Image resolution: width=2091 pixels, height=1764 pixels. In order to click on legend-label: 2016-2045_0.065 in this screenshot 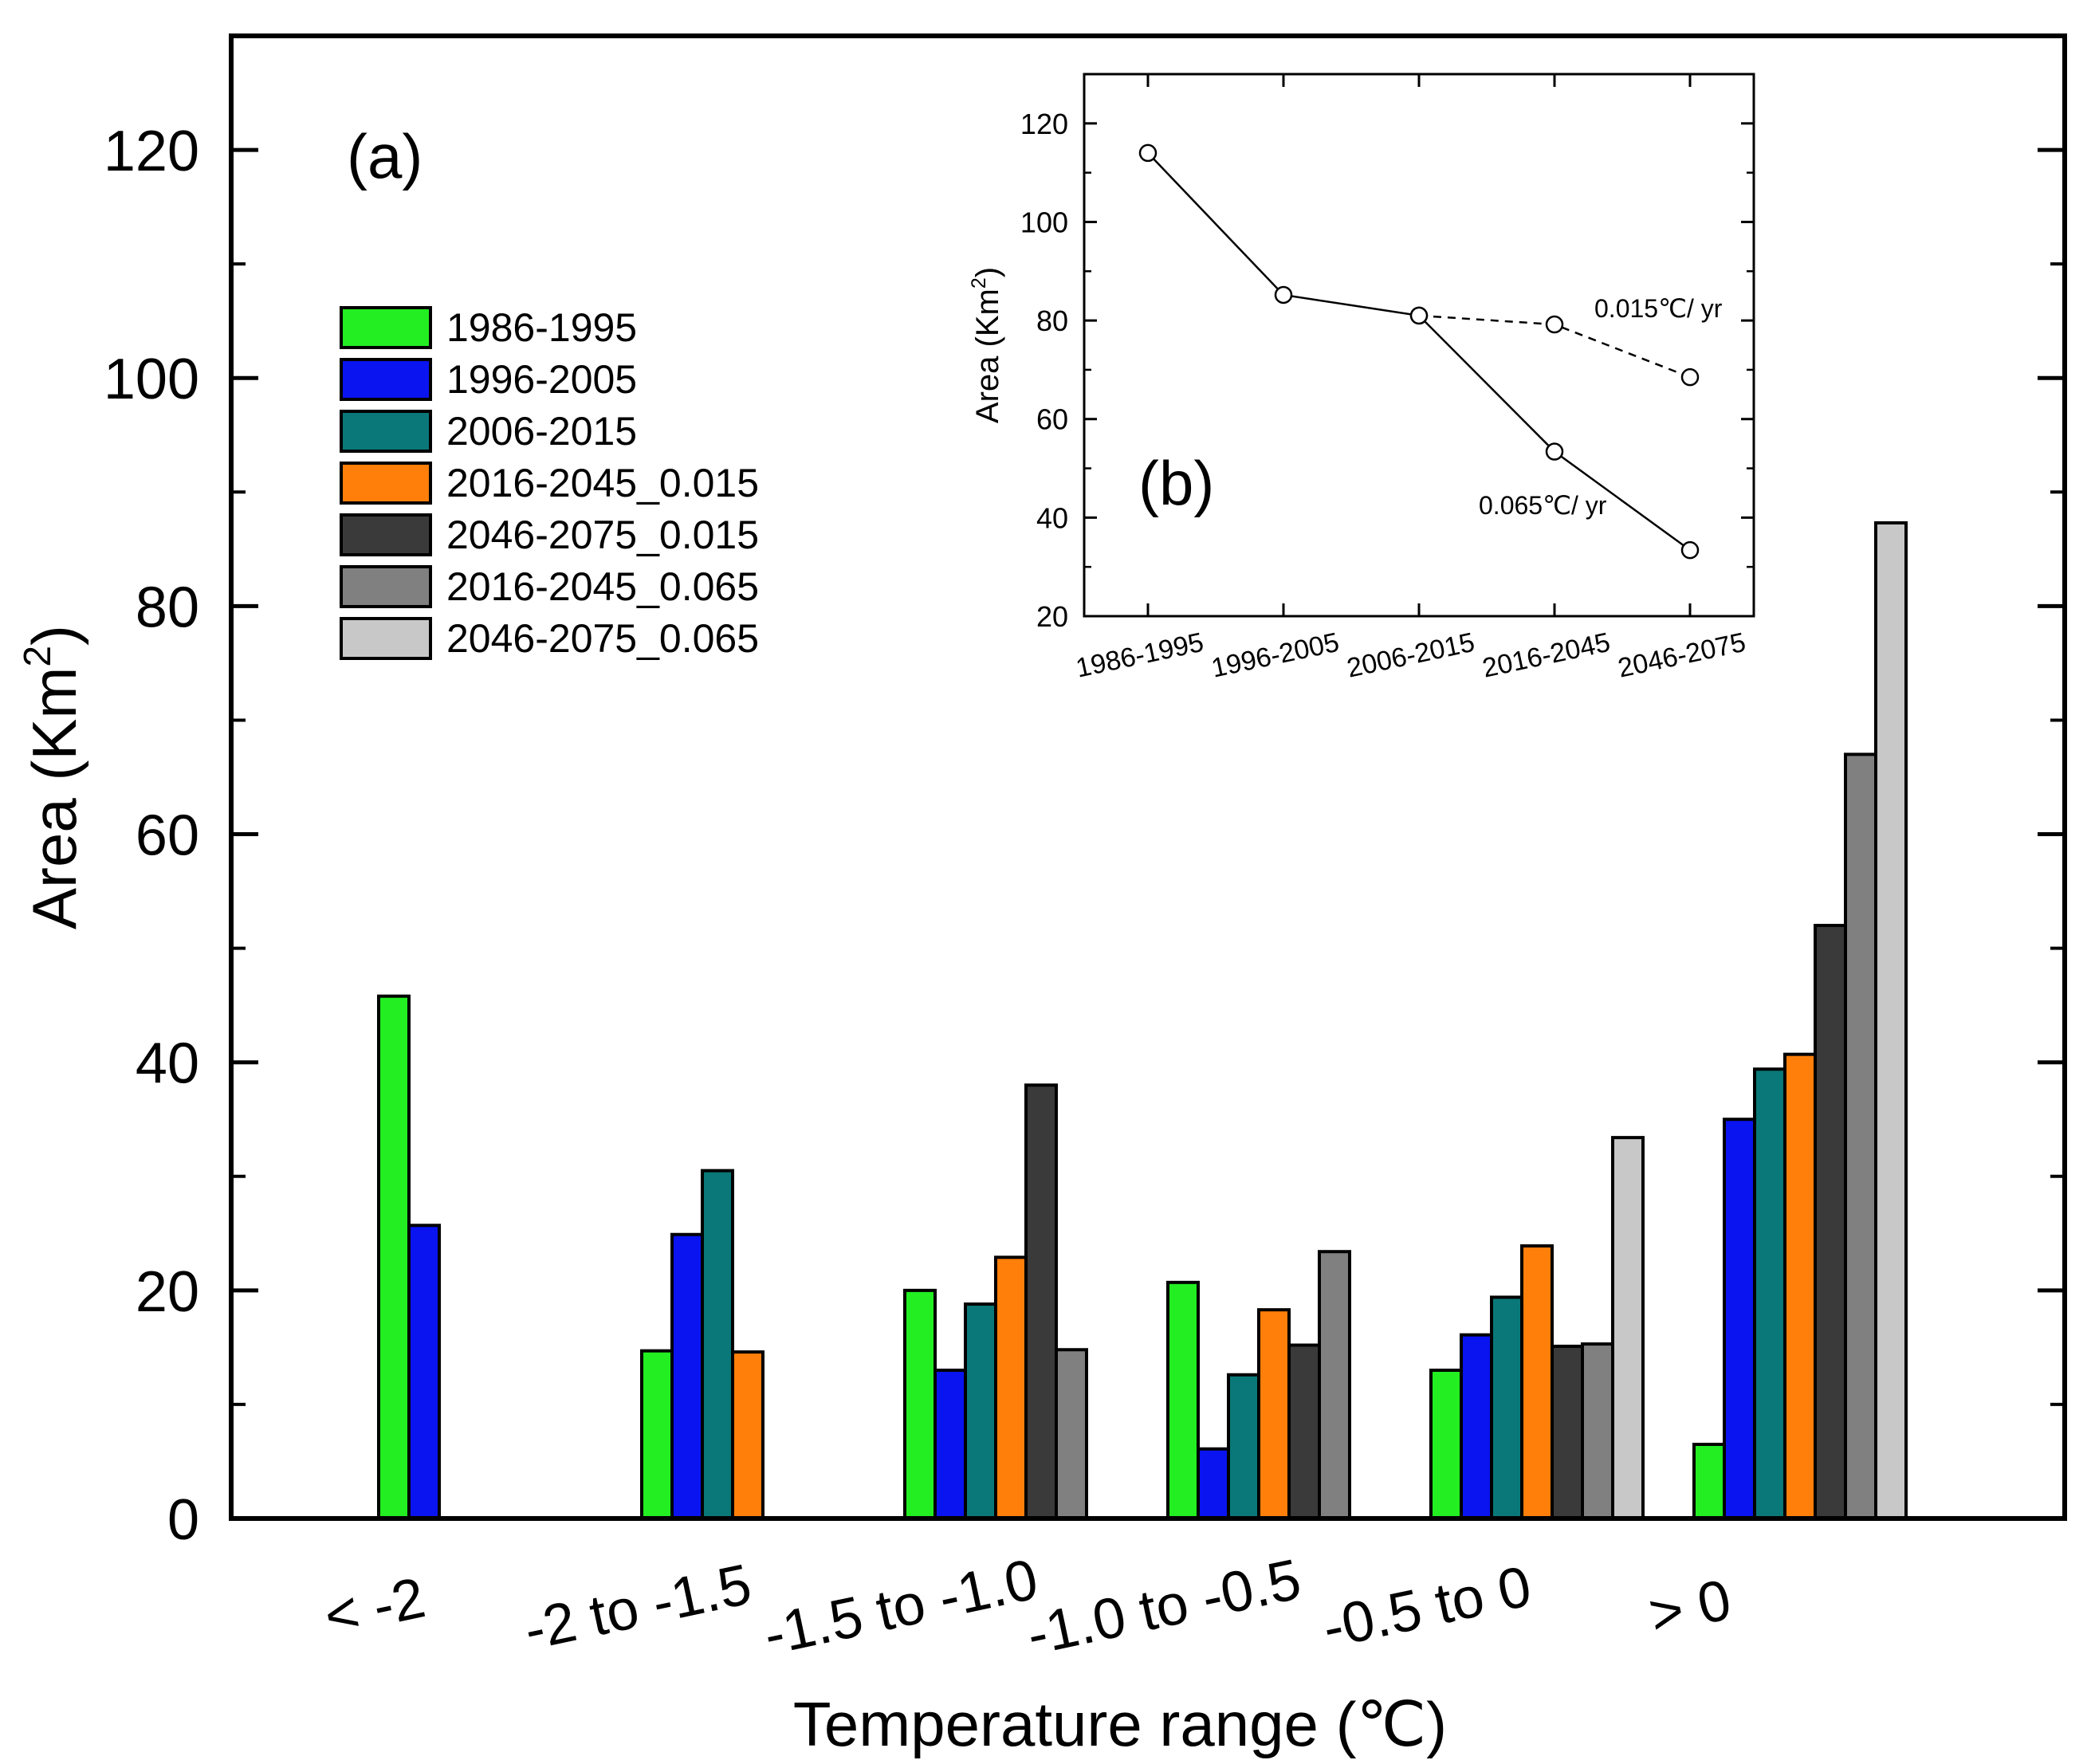, I will do `click(602, 587)`.